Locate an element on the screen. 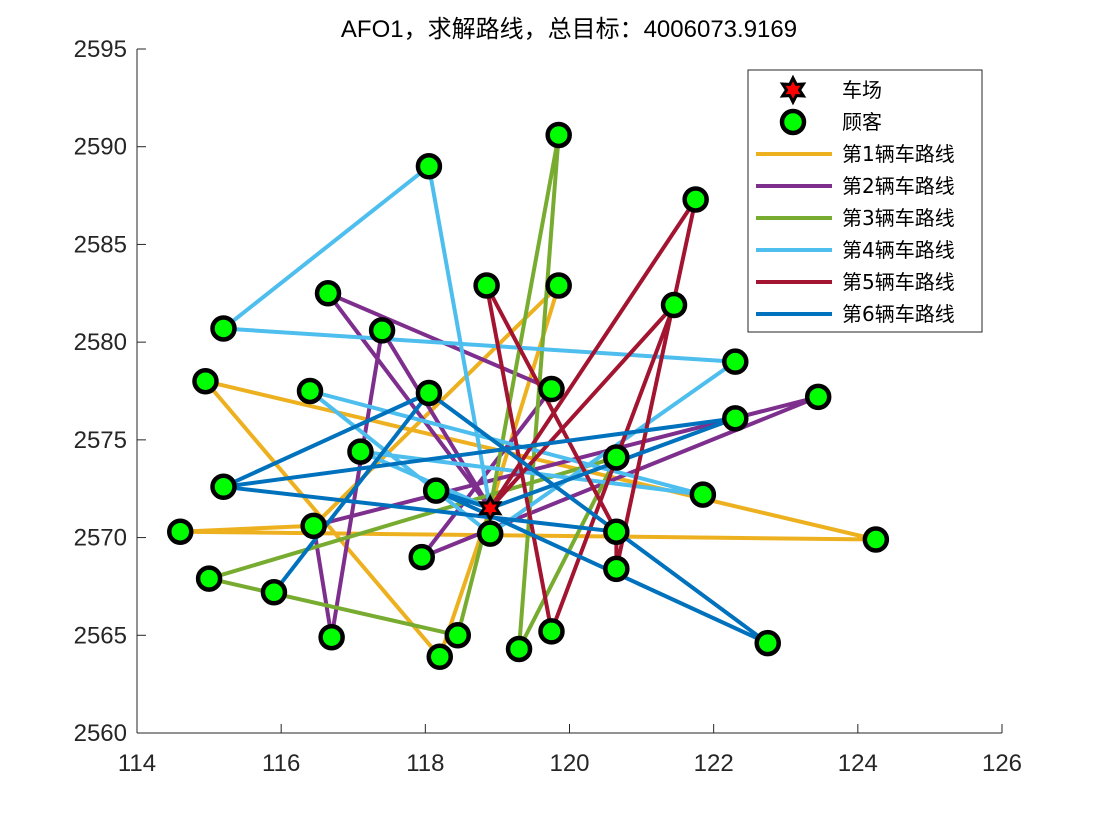  x-tick-label: 120 is located at coordinates (569, 763).